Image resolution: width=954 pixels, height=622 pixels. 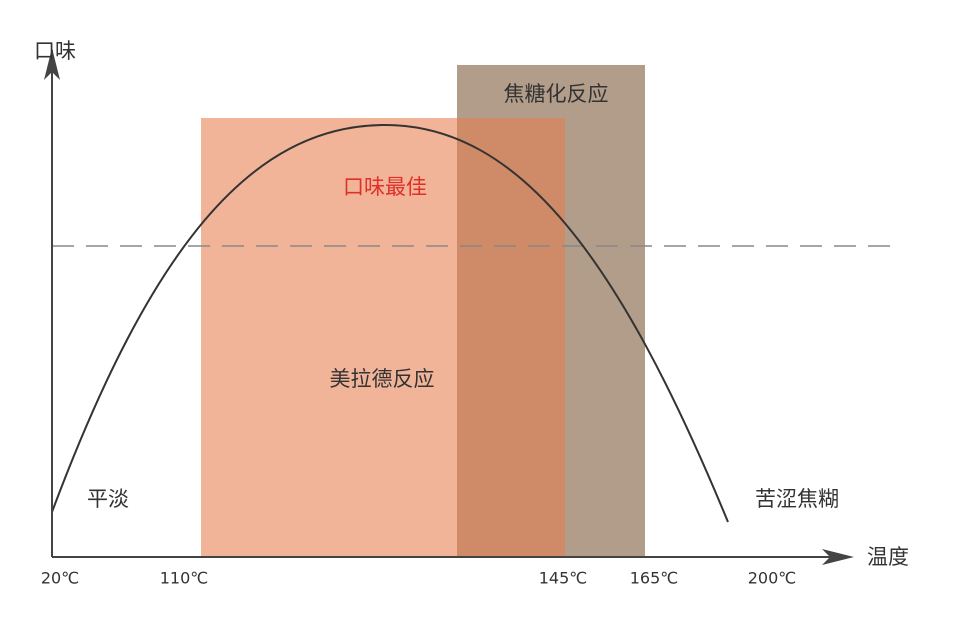 What do you see at coordinates (108, 499) in the screenshot?
I see `bland-label: 平淡` at bounding box center [108, 499].